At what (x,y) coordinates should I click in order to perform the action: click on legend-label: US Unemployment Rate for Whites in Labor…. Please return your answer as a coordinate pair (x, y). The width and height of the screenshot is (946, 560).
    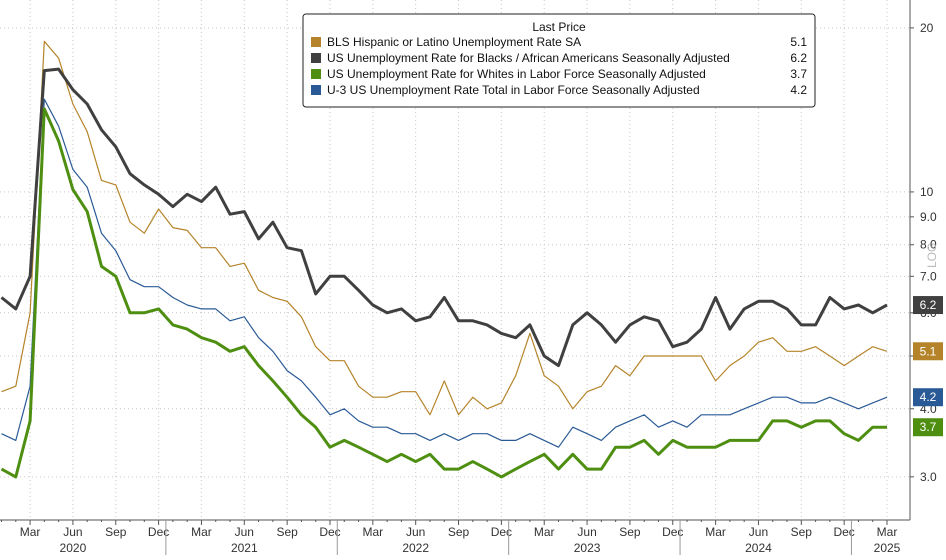
    Looking at the image, I should click on (516, 74).